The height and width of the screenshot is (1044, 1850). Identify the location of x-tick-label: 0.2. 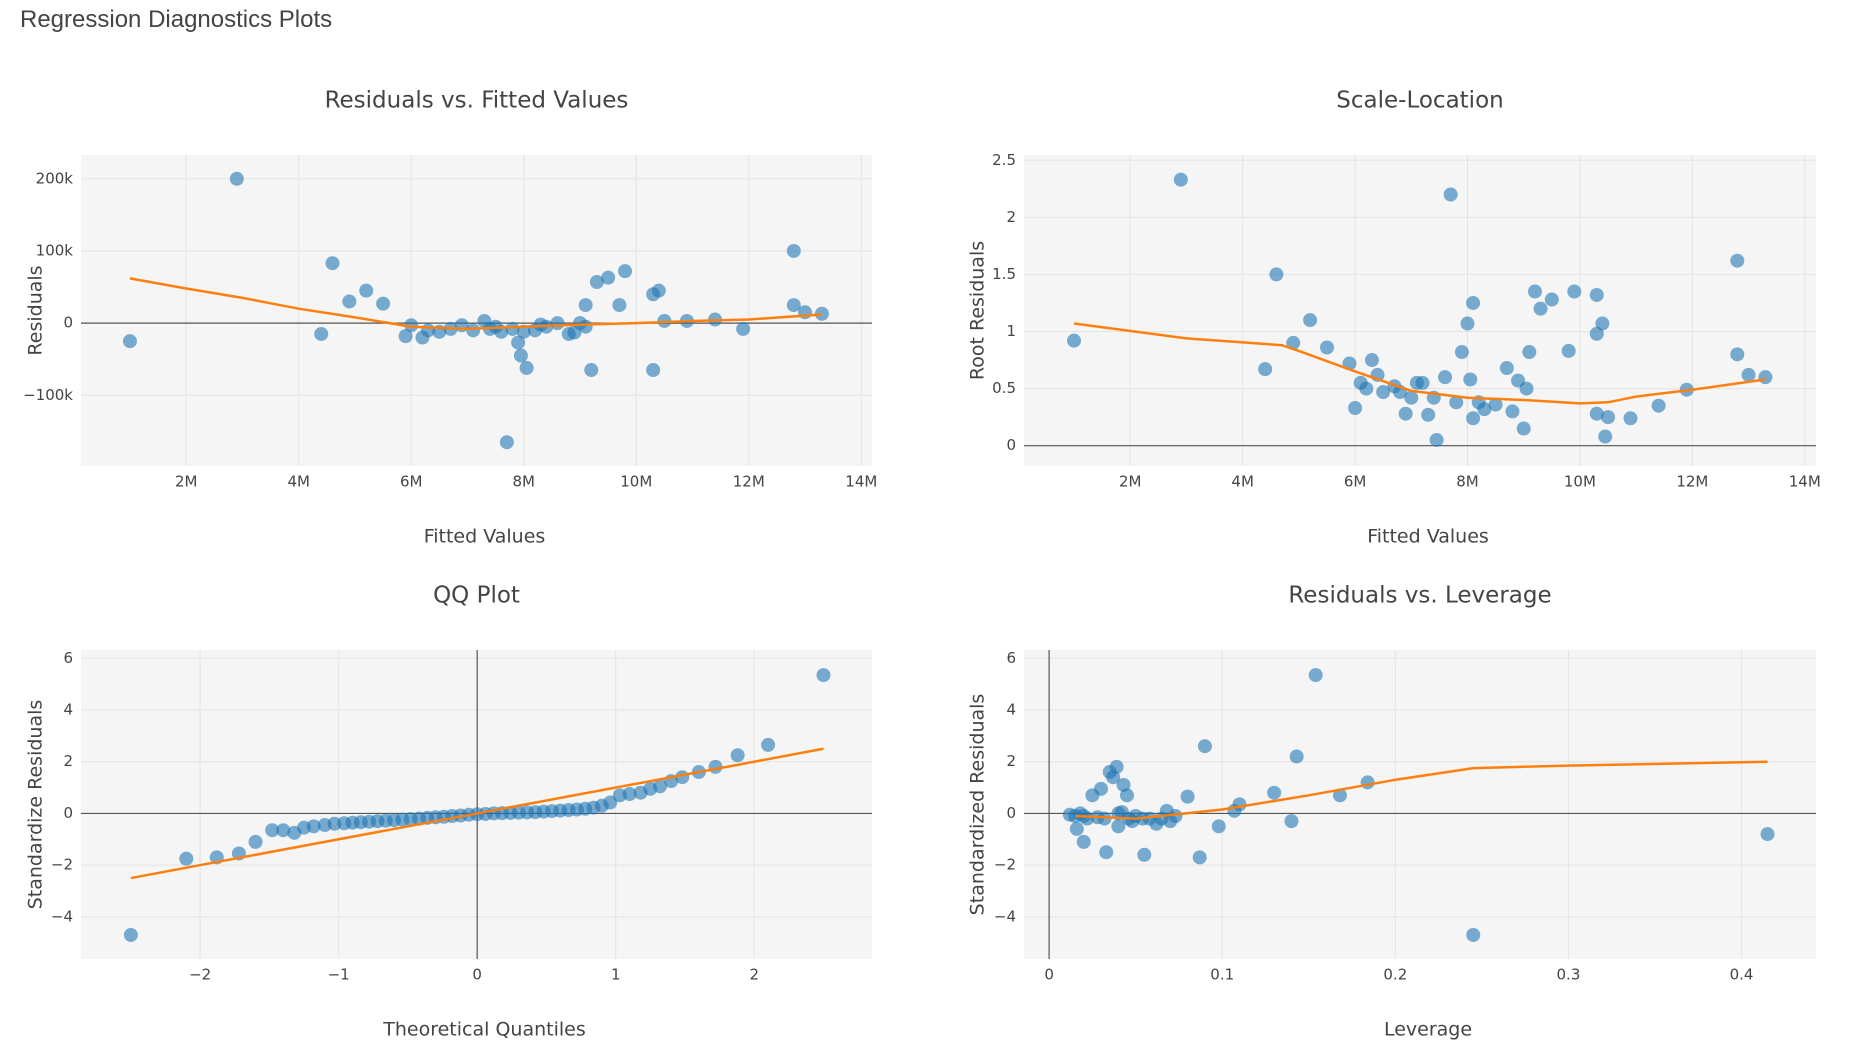
(1395, 975).